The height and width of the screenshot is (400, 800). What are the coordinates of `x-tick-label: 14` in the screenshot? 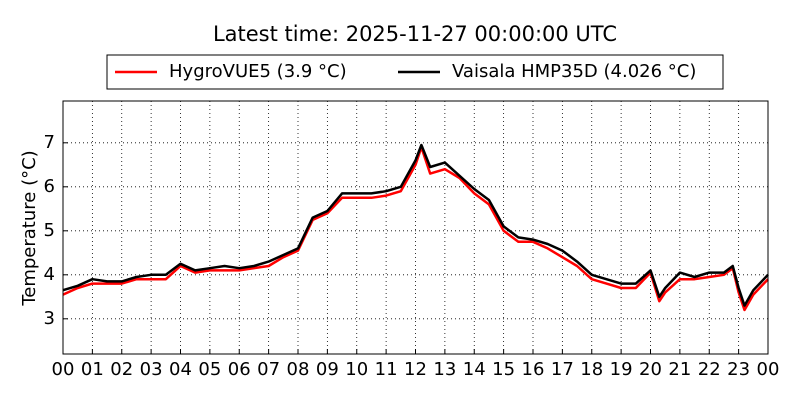 It's located at (474, 369).